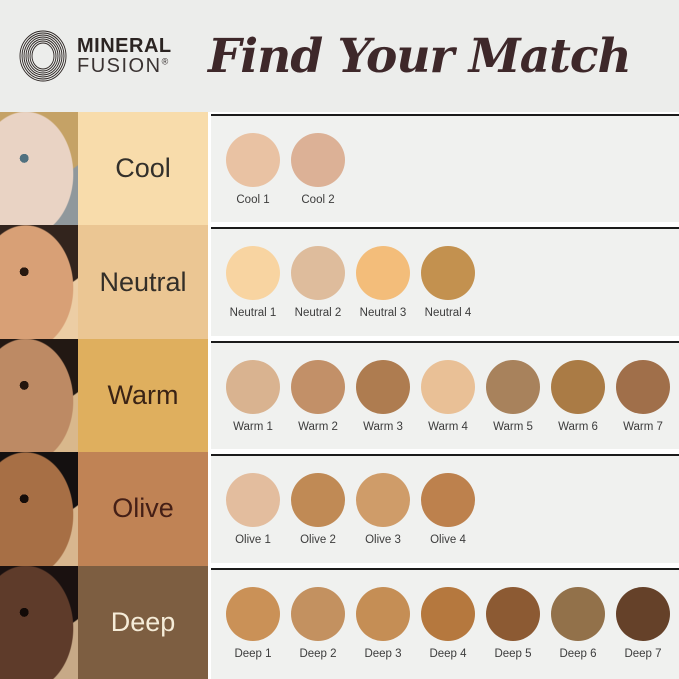 This screenshot has height=679, width=679. I want to click on shade-name: Cool 1, so click(253, 200).